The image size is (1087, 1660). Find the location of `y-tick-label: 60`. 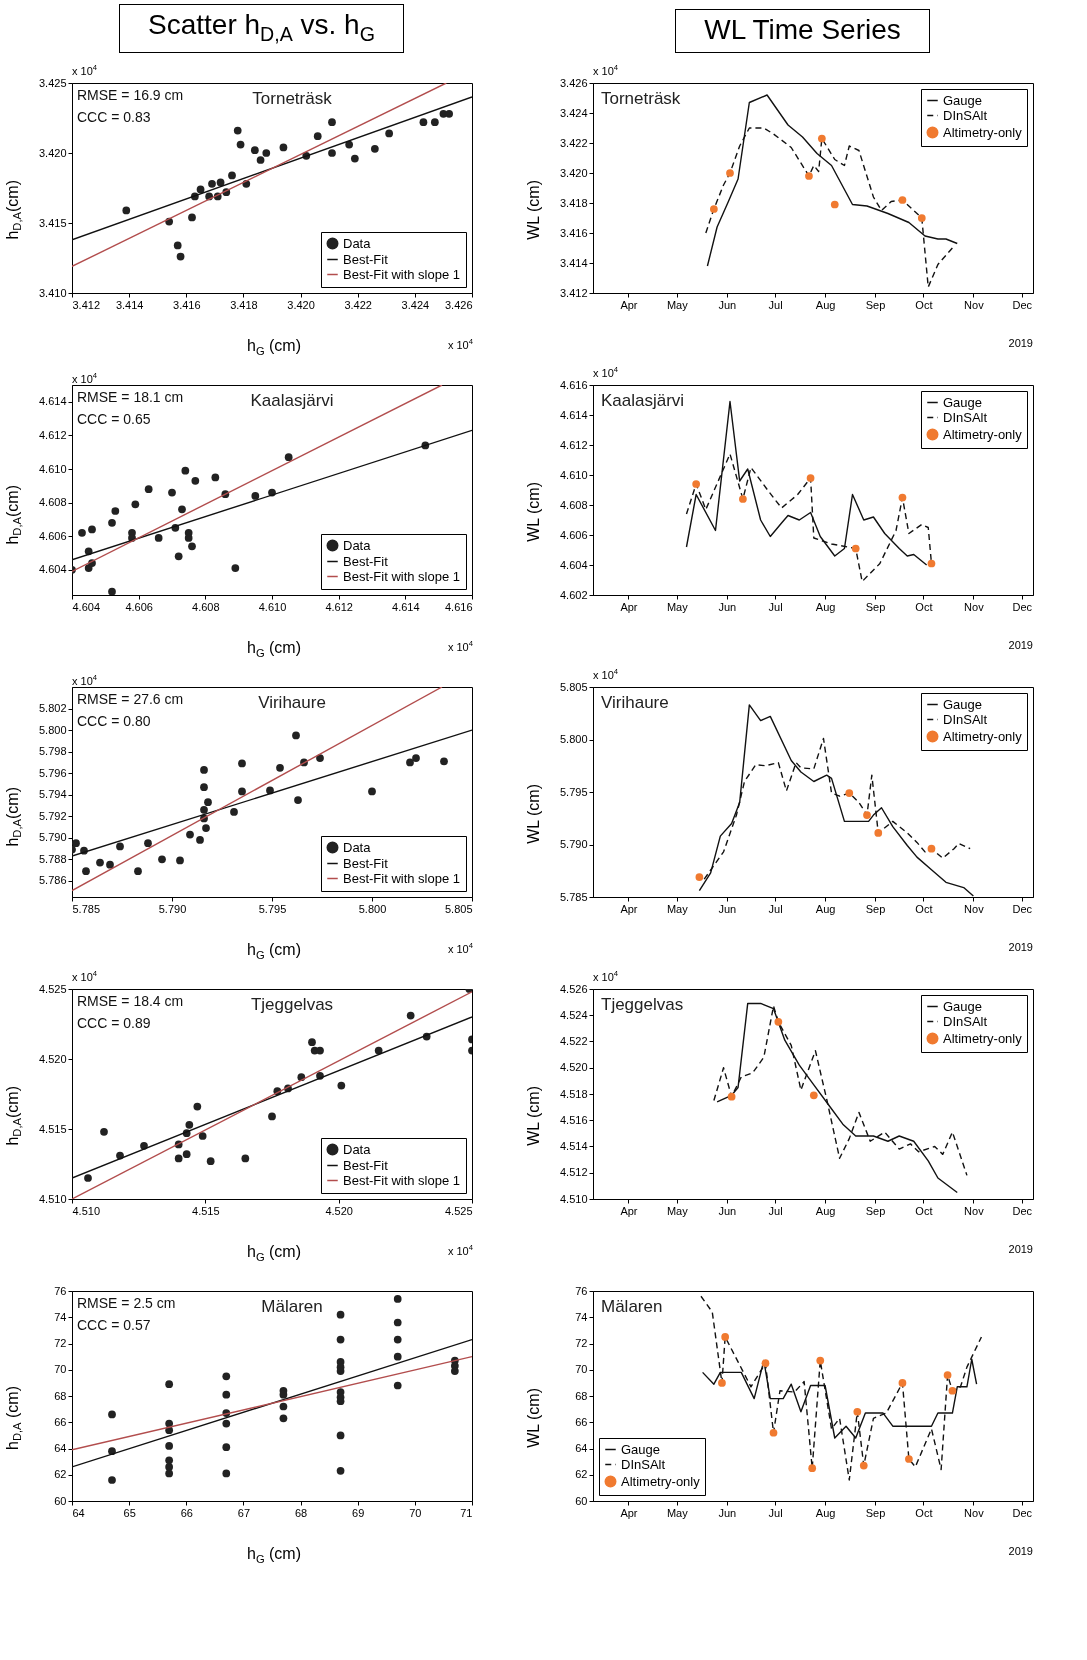

y-tick-label: 60 is located at coordinates (60, 1500).